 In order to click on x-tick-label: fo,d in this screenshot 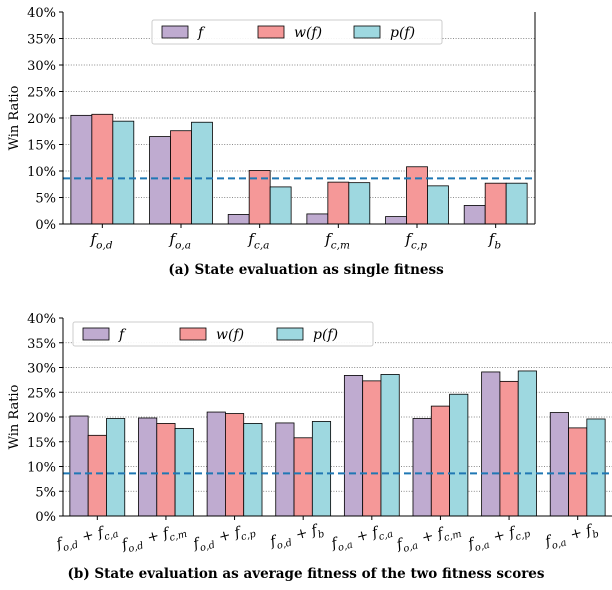, I will do `click(102, 241)`.